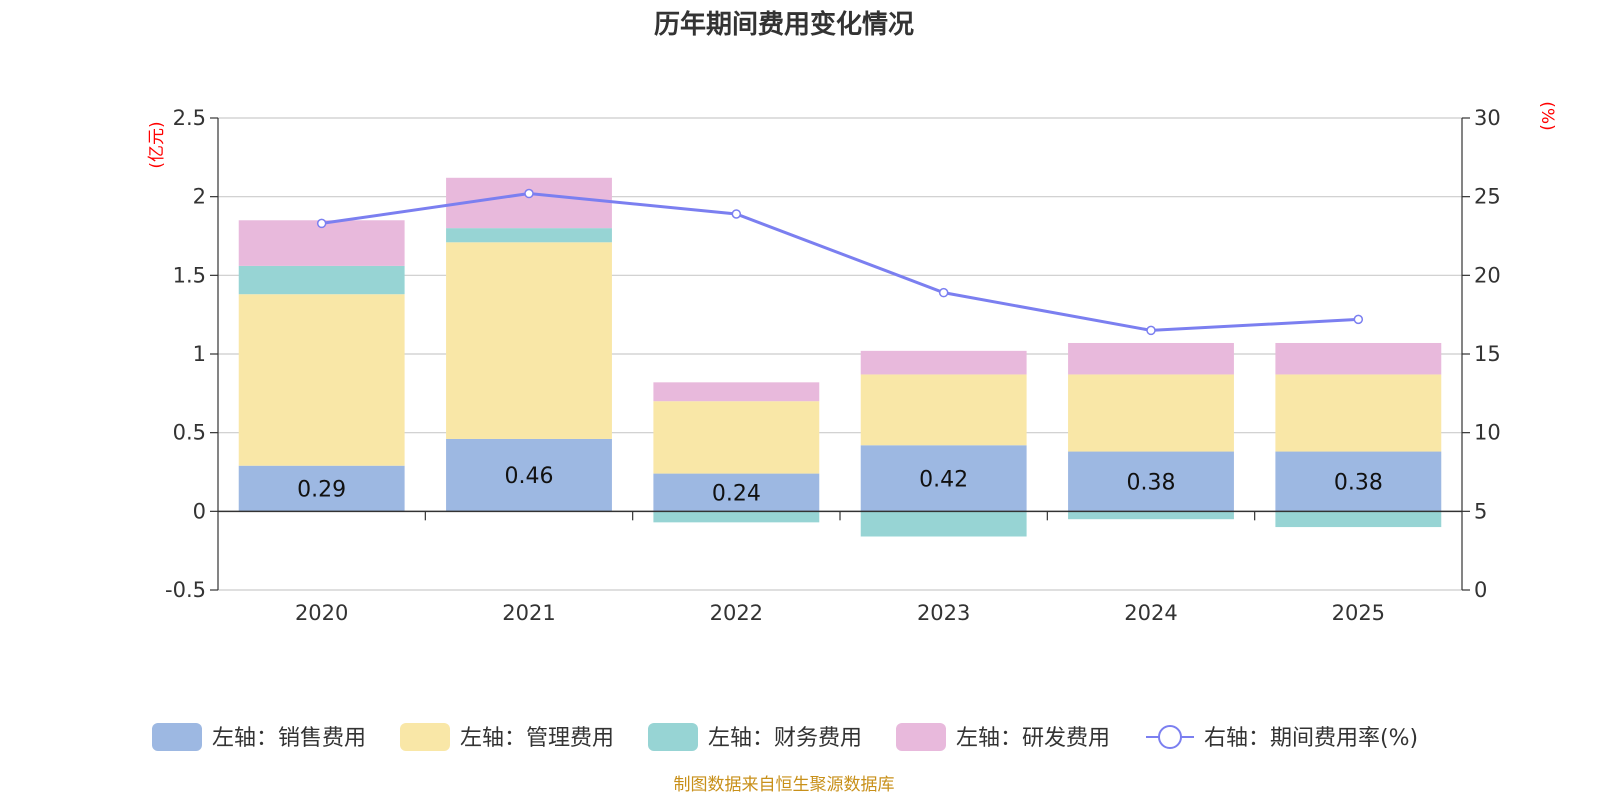  I want to click on right-tick-label: 20, so click(1487, 275).